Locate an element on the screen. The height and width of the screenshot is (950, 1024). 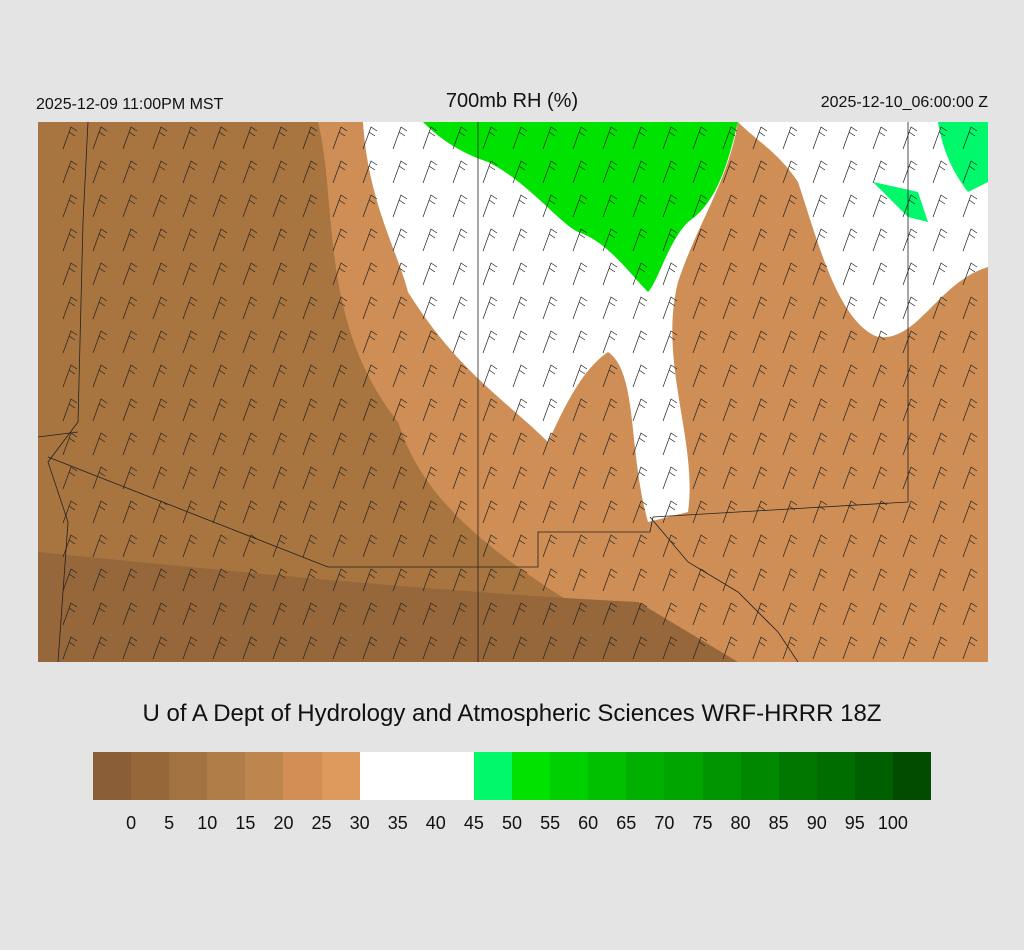
map-title: 700mb RH (%) is located at coordinates (512, 101).